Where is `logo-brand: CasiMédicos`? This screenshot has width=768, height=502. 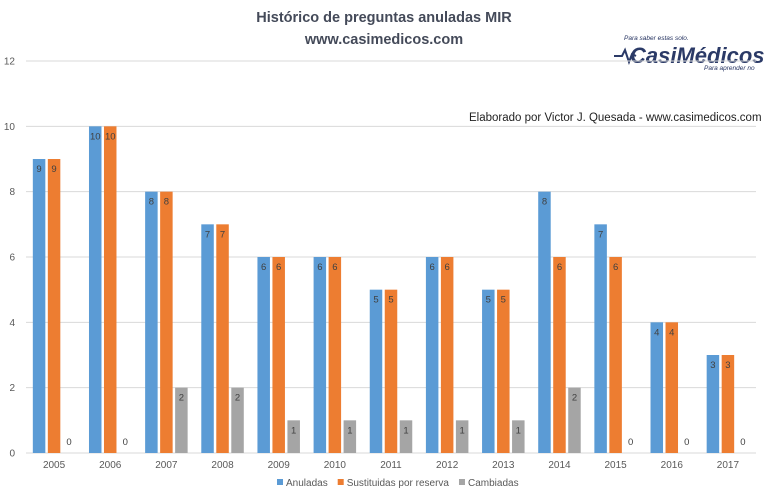 logo-brand: CasiMédicos is located at coordinates (697, 55).